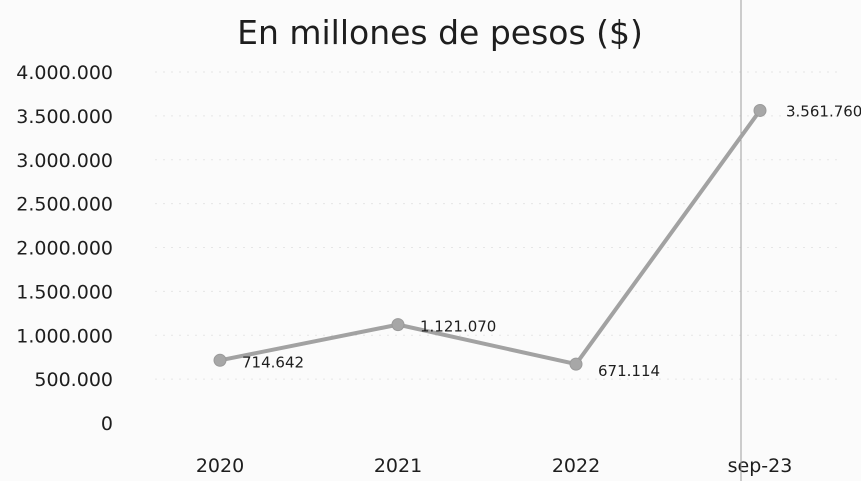 The image size is (861, 481). What do you see at coordinates (64, 205) in the screenshot?
I see `y-tick-label: 2.500.000` at bounding box center [64, 205].